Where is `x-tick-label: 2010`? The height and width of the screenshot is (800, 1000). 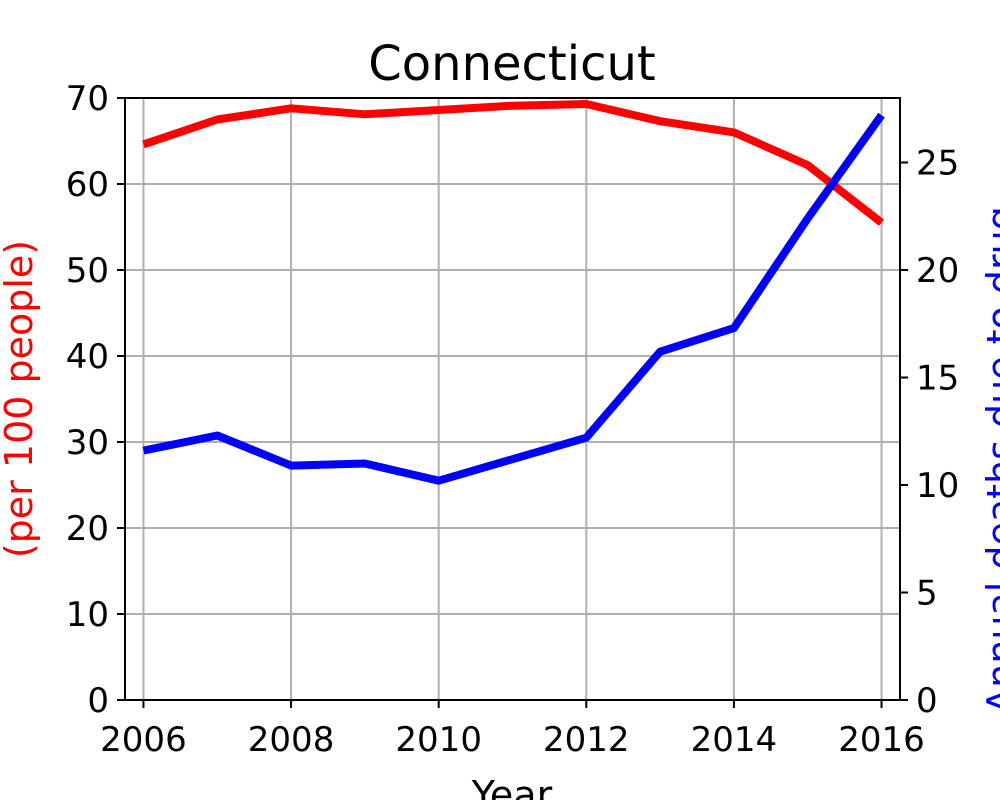
x-tick-label: 2010 is located at coordinates (438, 740).